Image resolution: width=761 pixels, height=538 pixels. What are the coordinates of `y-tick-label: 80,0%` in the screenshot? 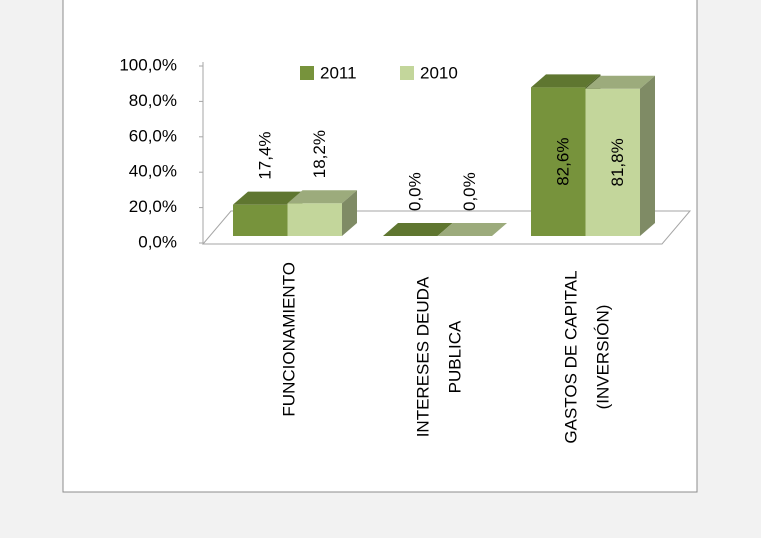 It's located at (153, 100).